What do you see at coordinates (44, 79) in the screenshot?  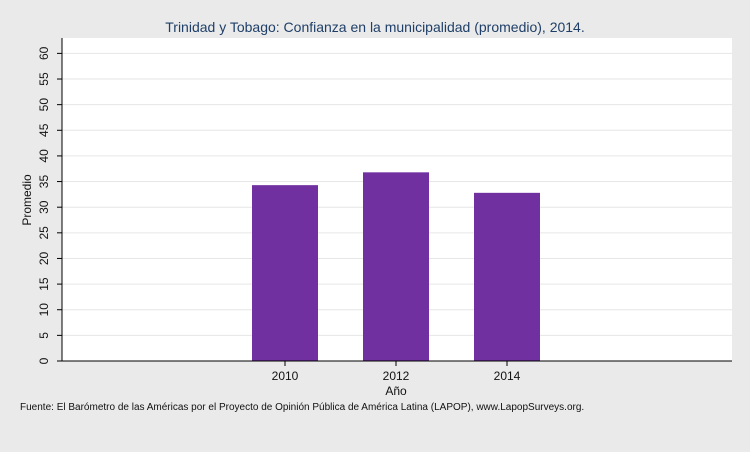 I see `y-tick-label: 55` at bounding box center [44, 79].